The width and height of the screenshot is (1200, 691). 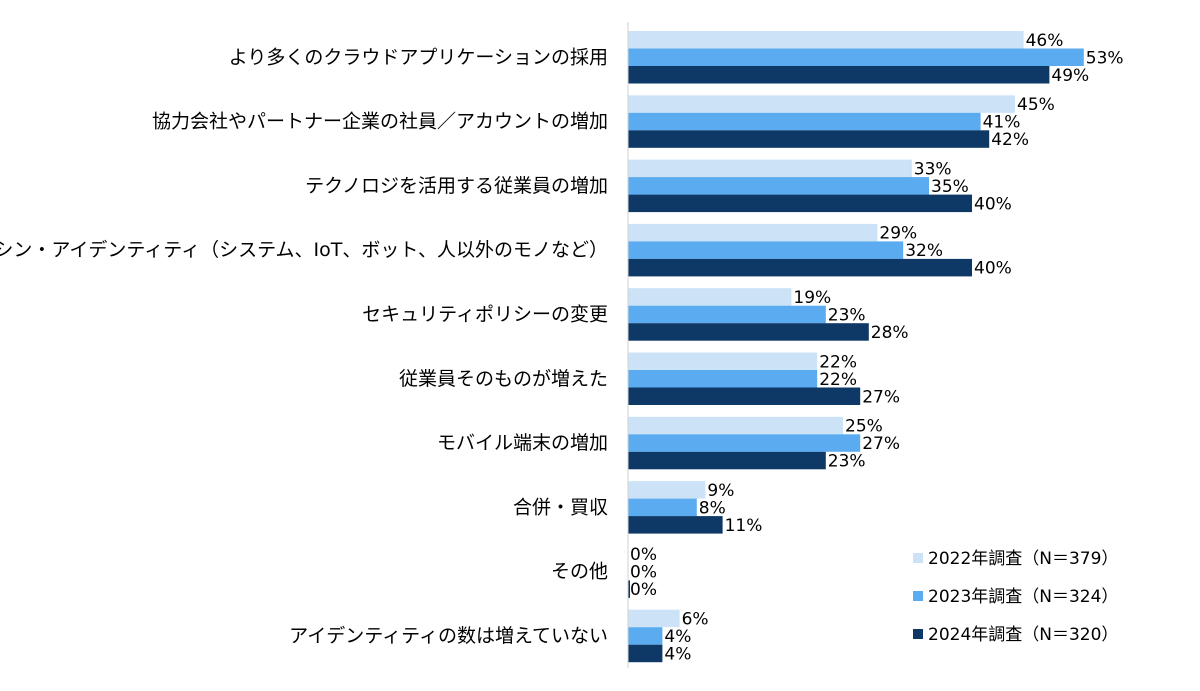 I want to click on data-label: 9%, so click(x=720, y=491).